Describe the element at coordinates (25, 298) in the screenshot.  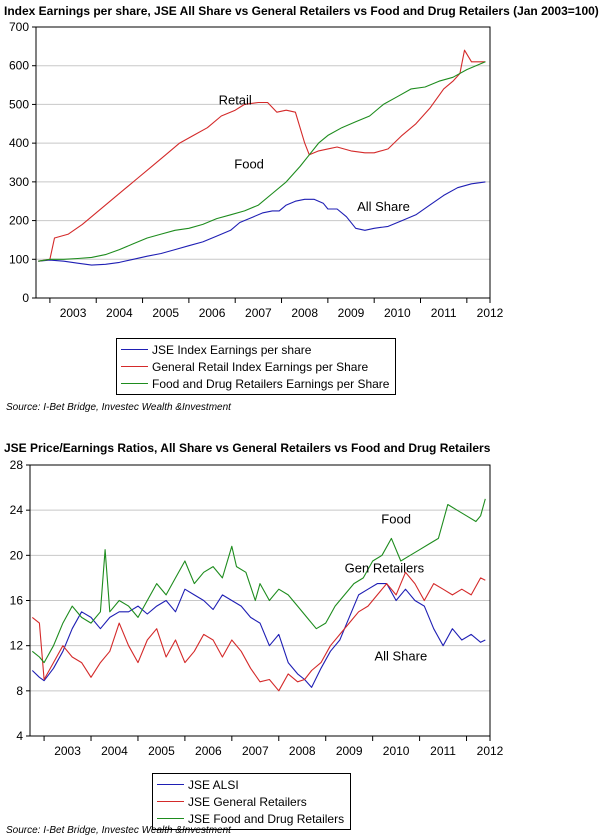
I see `eps-y-tick-label: 0` at that location.